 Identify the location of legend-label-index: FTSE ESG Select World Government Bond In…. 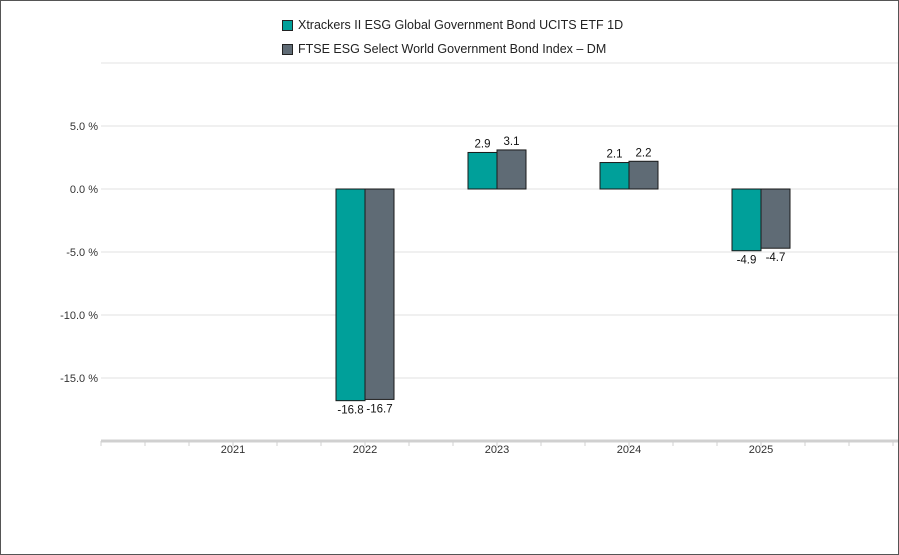
(452, 49).